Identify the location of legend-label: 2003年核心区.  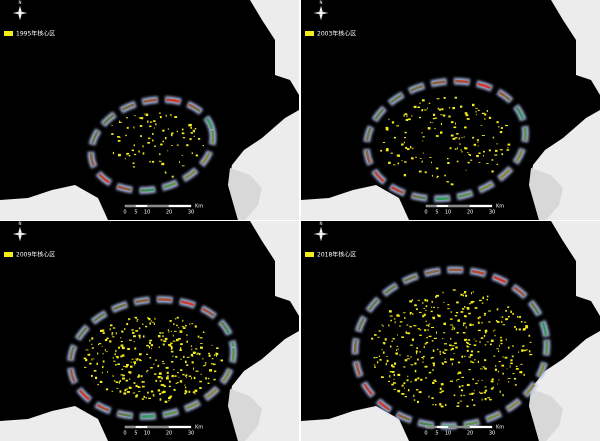
(336, 34).